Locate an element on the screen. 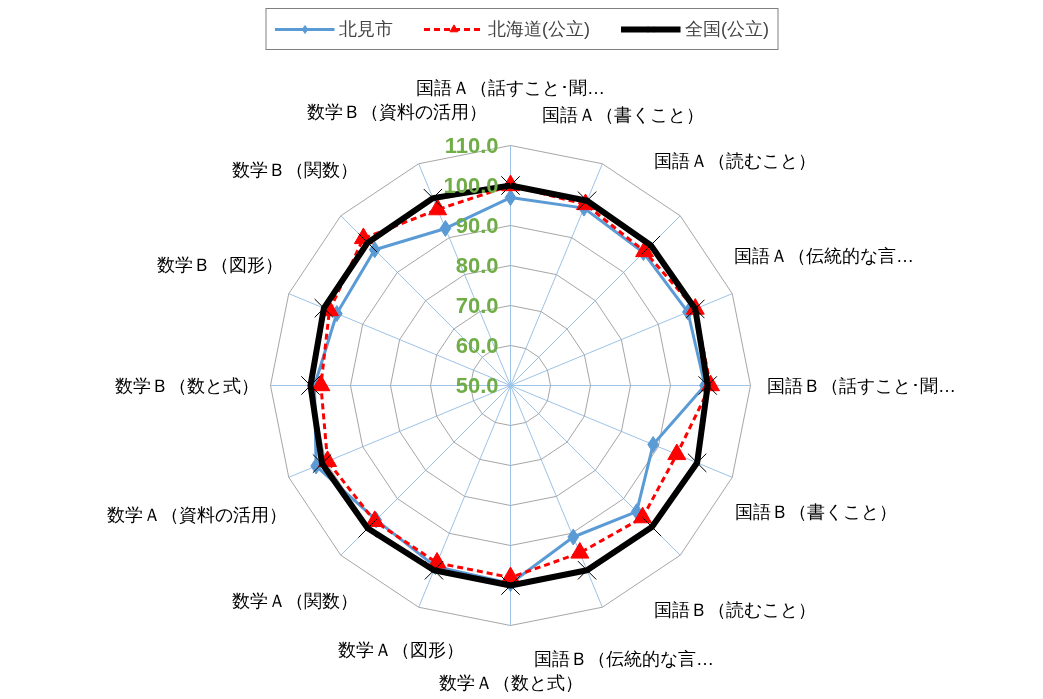  y-tick-label: 110.0 is located at coordinates (471, 145).